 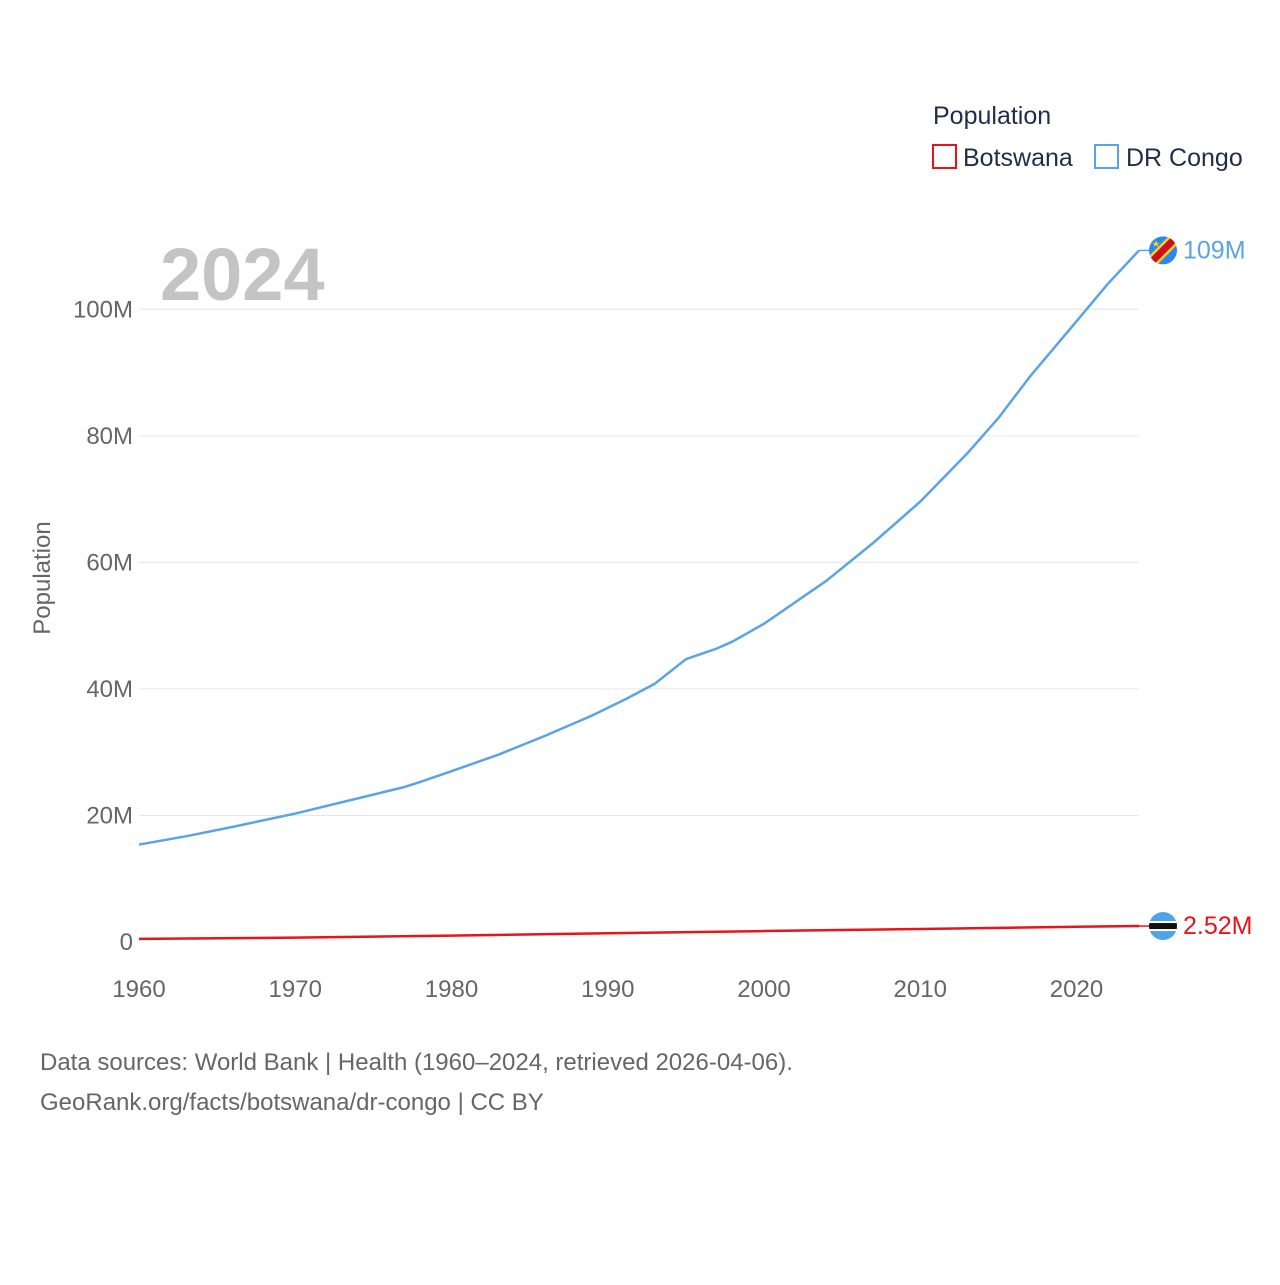 I want to click on series-line-botswana, so click(x=639, y=932).